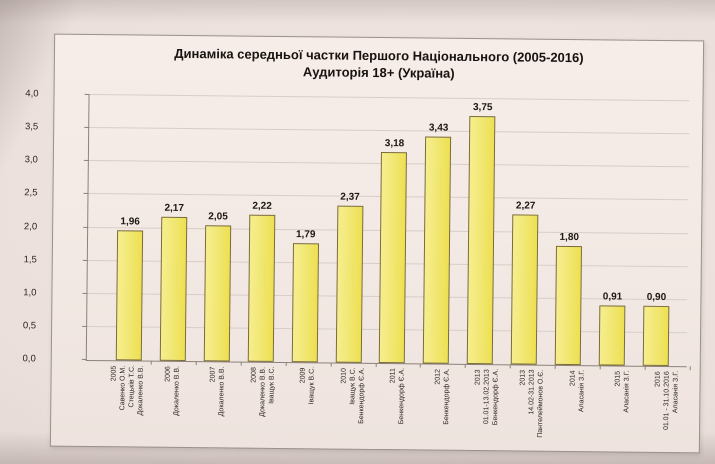 This screenshot has width=715, height=464. I want to click on bar-value-label: 0,90, so click(656, 298).